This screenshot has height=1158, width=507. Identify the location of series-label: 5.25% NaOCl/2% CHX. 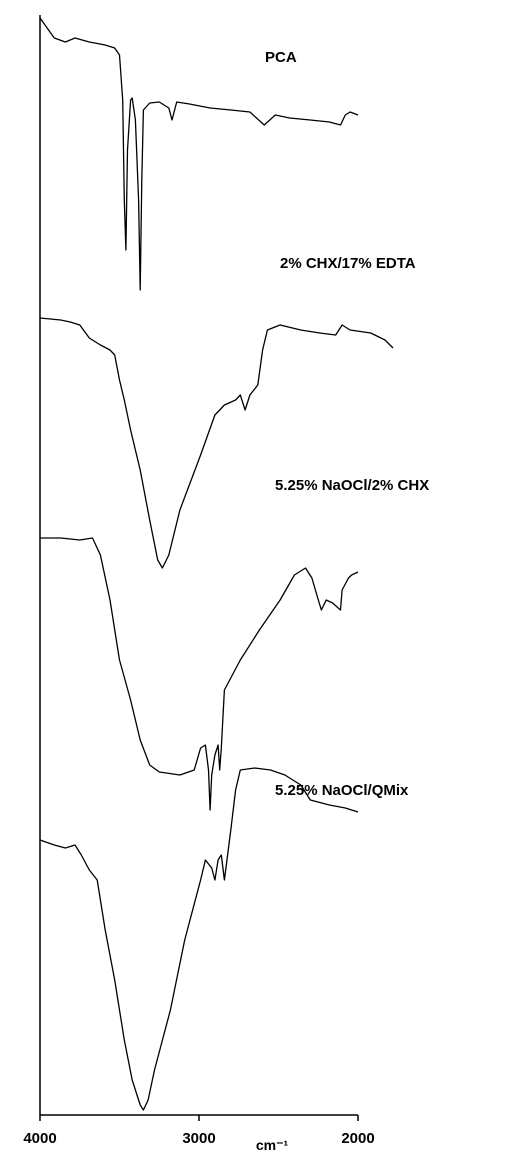
(352, 485).